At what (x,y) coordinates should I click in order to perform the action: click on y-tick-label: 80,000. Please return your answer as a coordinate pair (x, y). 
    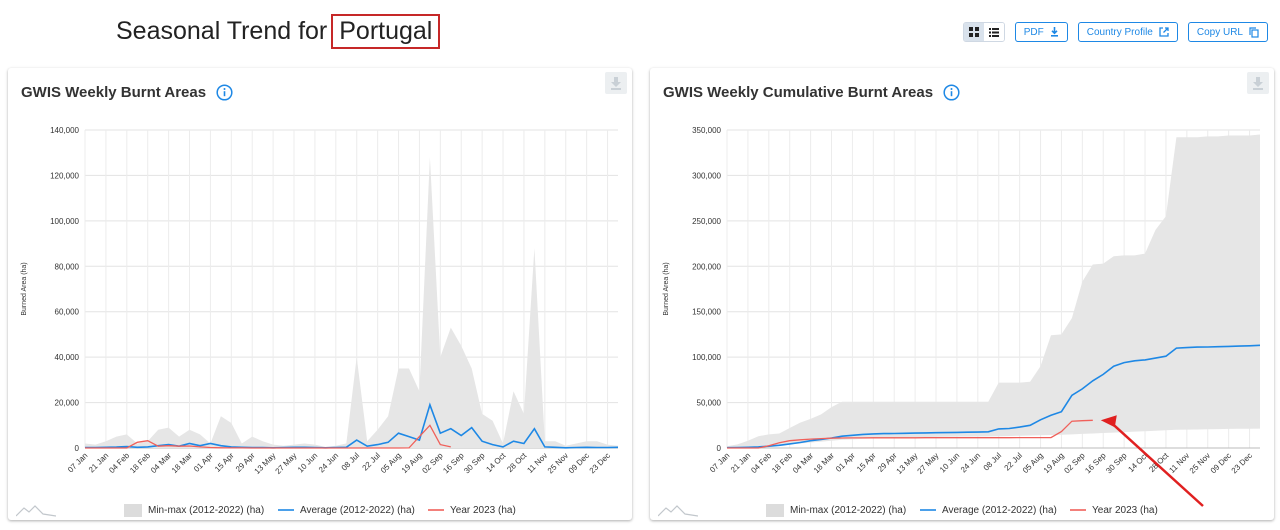
    Looking at the image, I should click on (67, 266).